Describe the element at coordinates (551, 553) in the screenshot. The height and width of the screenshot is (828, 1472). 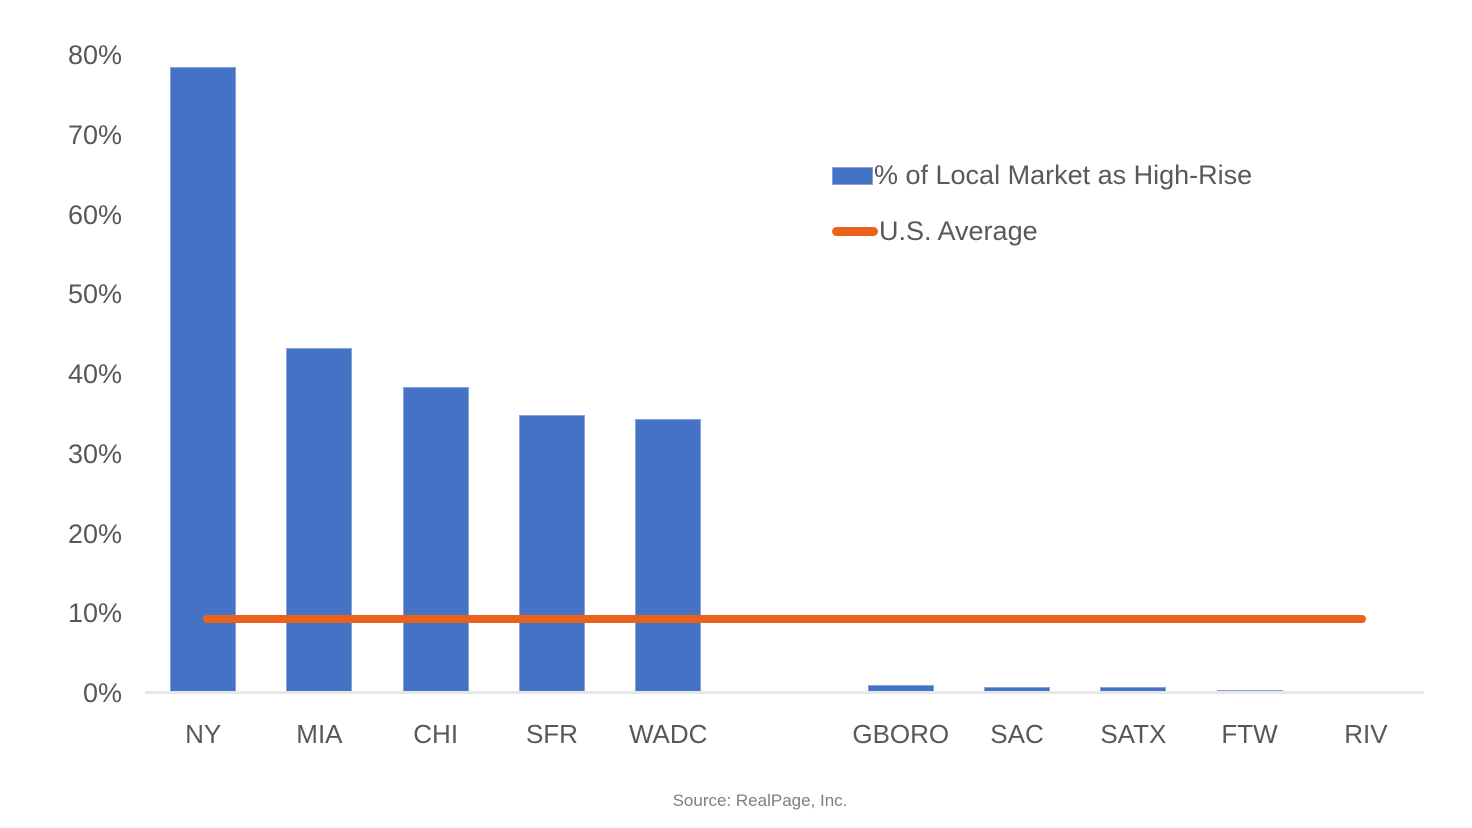
I see `bar-sfr` at that location.